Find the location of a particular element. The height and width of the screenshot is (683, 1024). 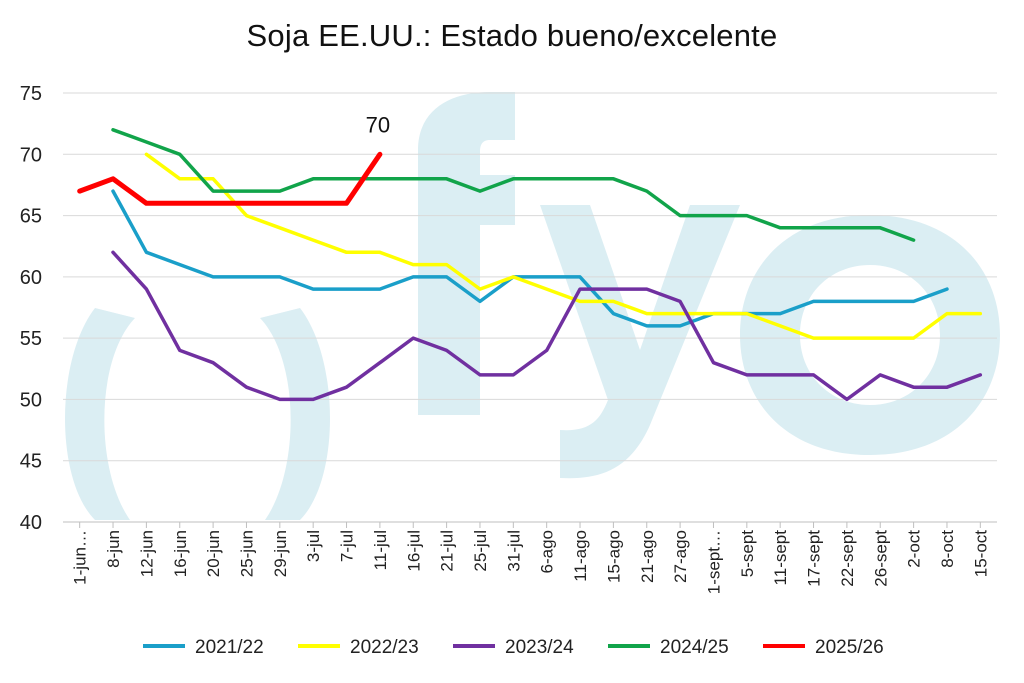

x-tick-label: 17-sept is located at coordinates (814, 558).